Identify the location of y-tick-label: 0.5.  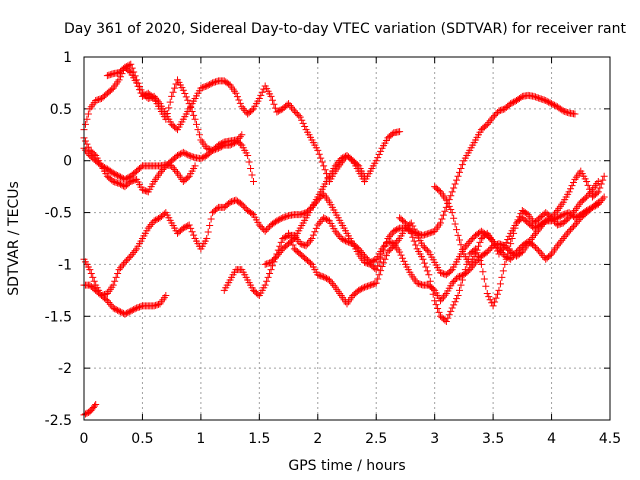
(61, 110).